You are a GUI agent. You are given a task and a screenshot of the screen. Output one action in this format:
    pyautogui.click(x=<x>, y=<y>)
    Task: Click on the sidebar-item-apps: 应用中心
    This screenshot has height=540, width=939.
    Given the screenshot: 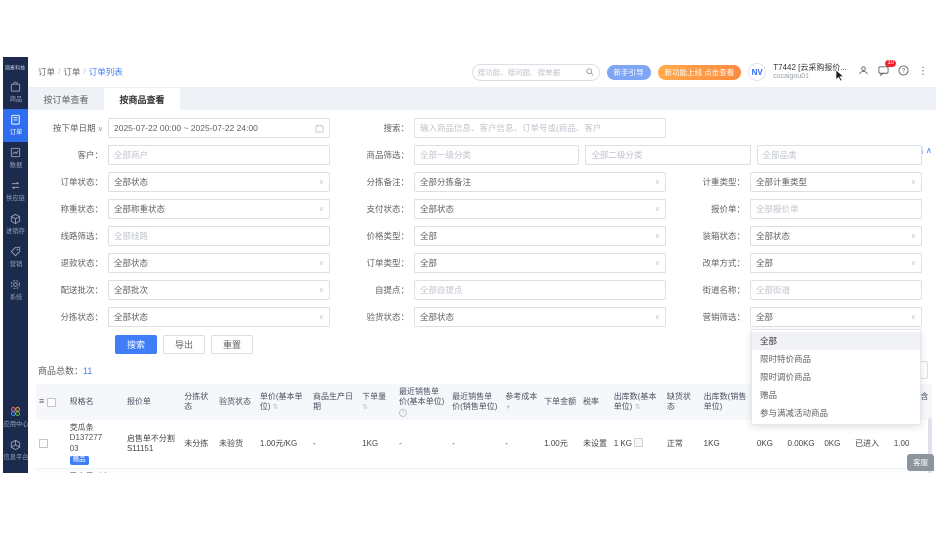 What is the action you would take?
    pyautogui.click(x=15, y=417)
    